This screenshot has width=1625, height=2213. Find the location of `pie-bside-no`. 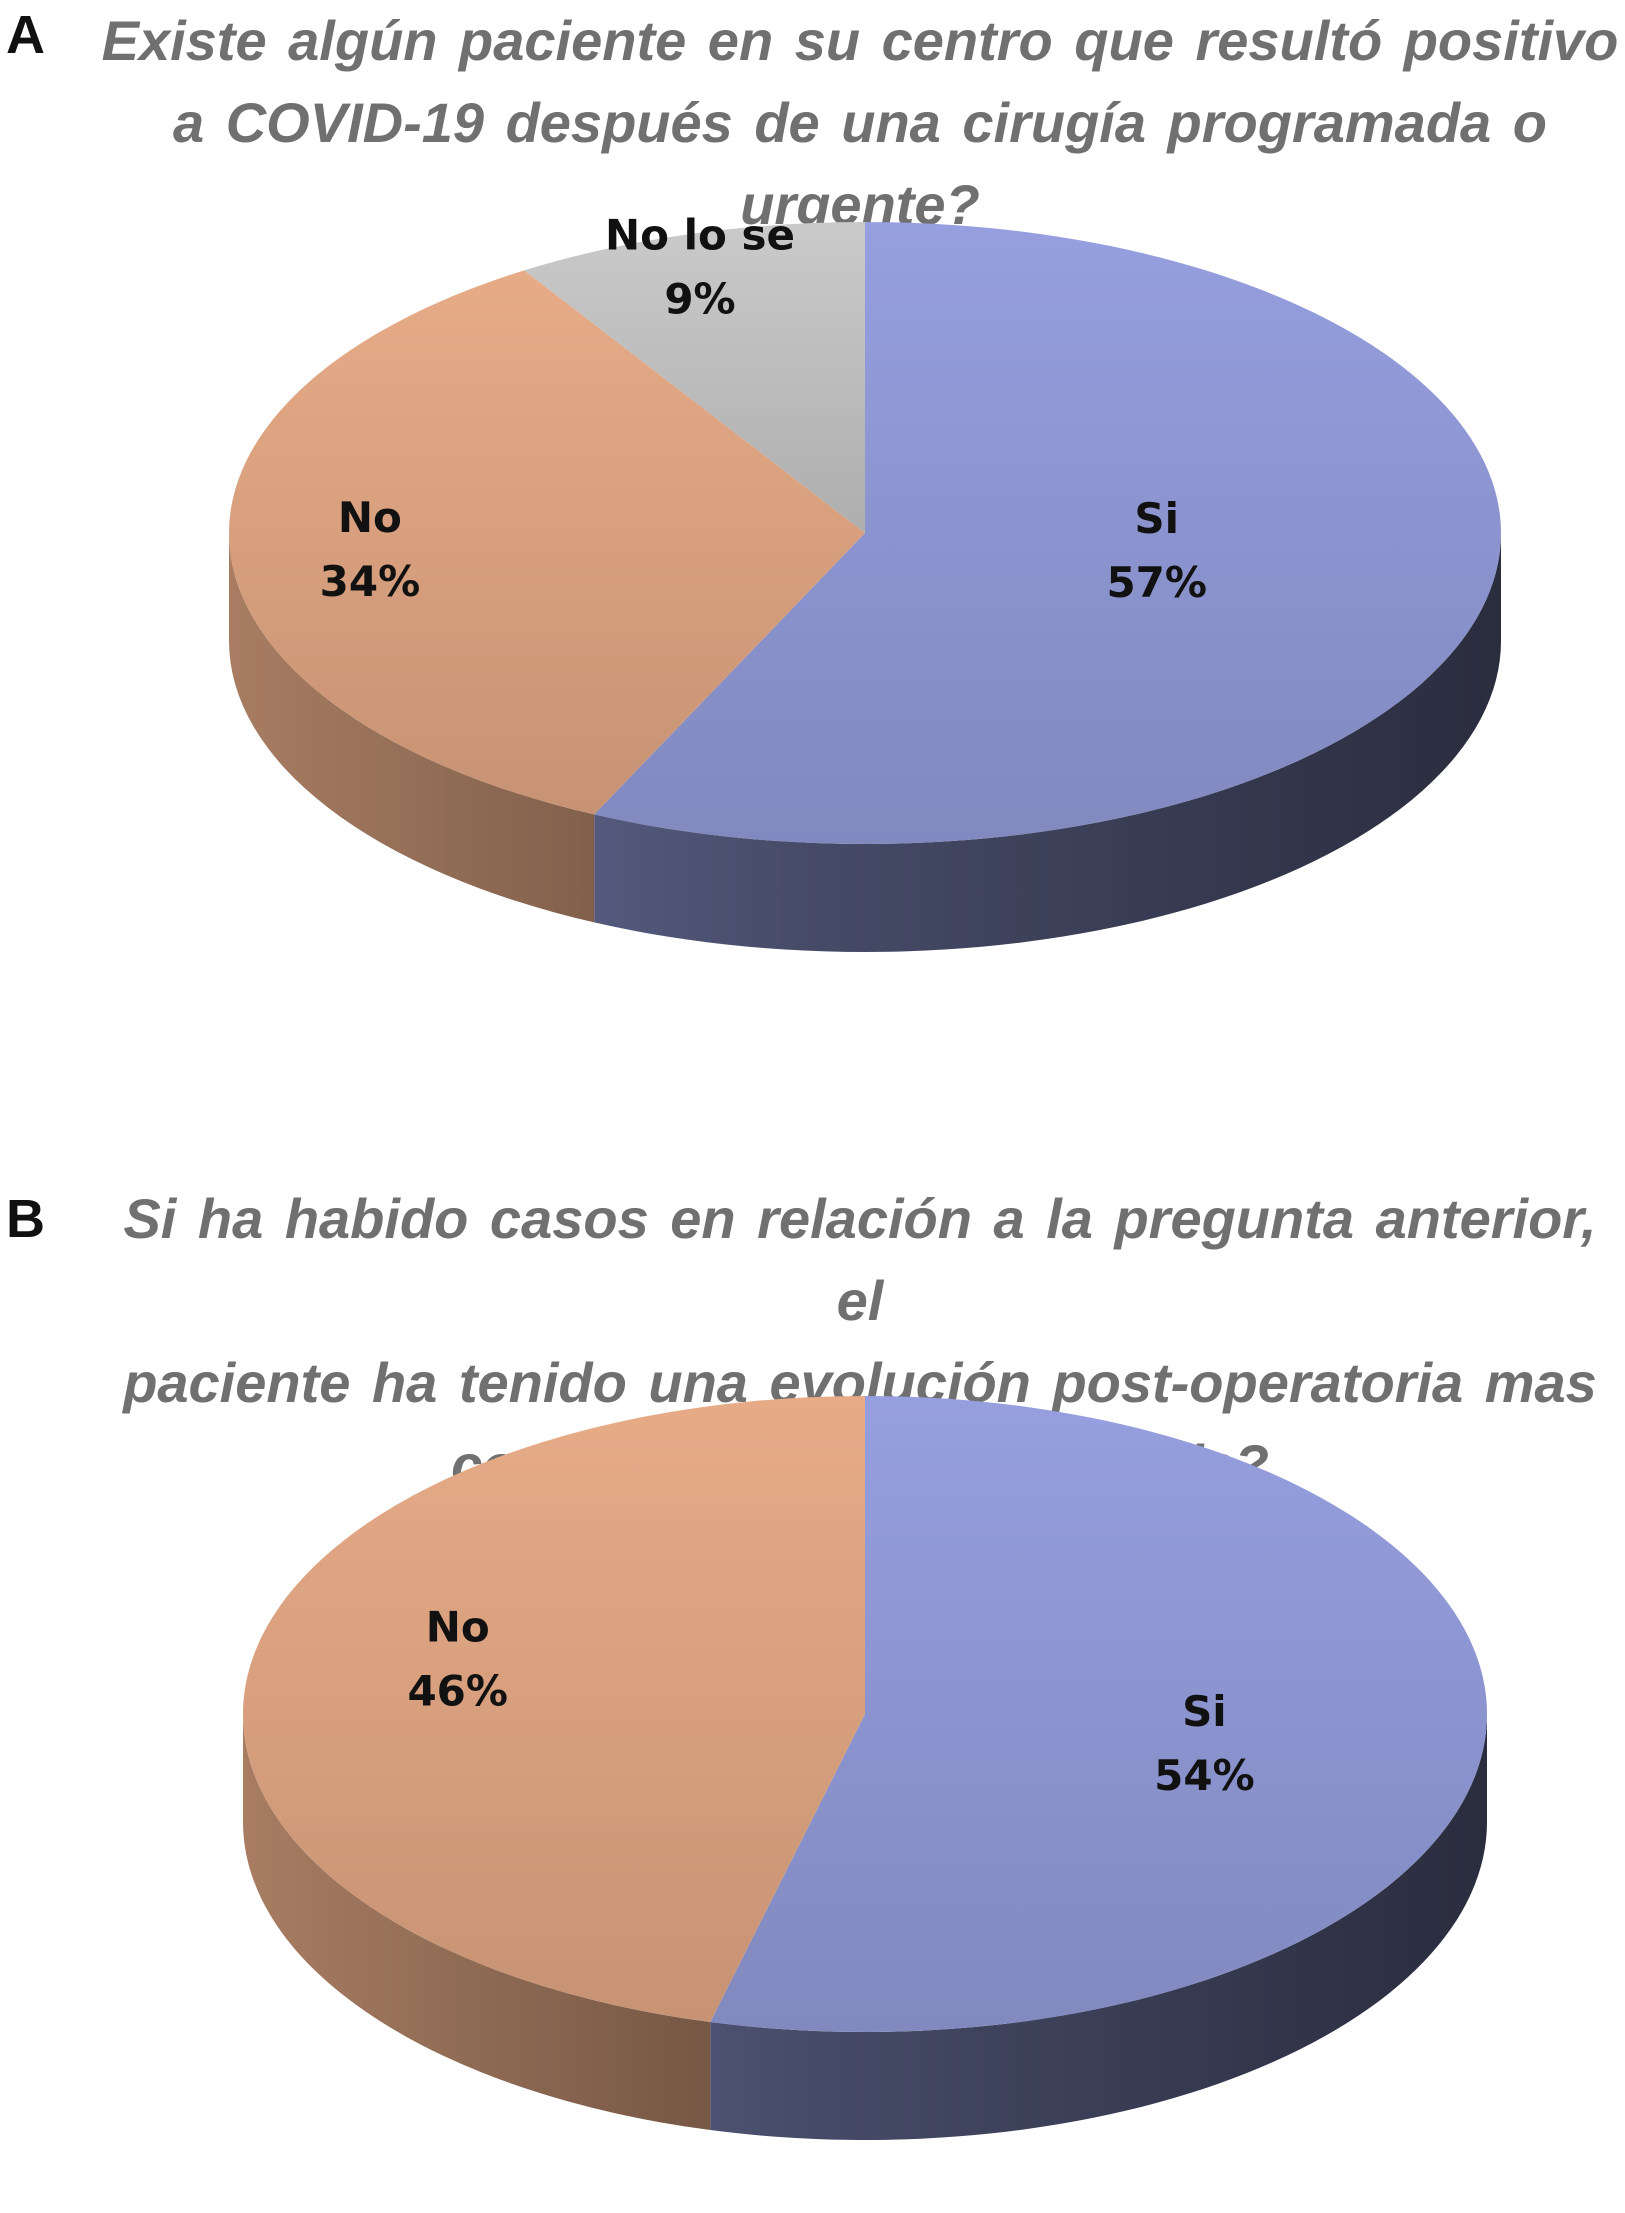

pie-bside-no is located at coordinates (476, 1922).